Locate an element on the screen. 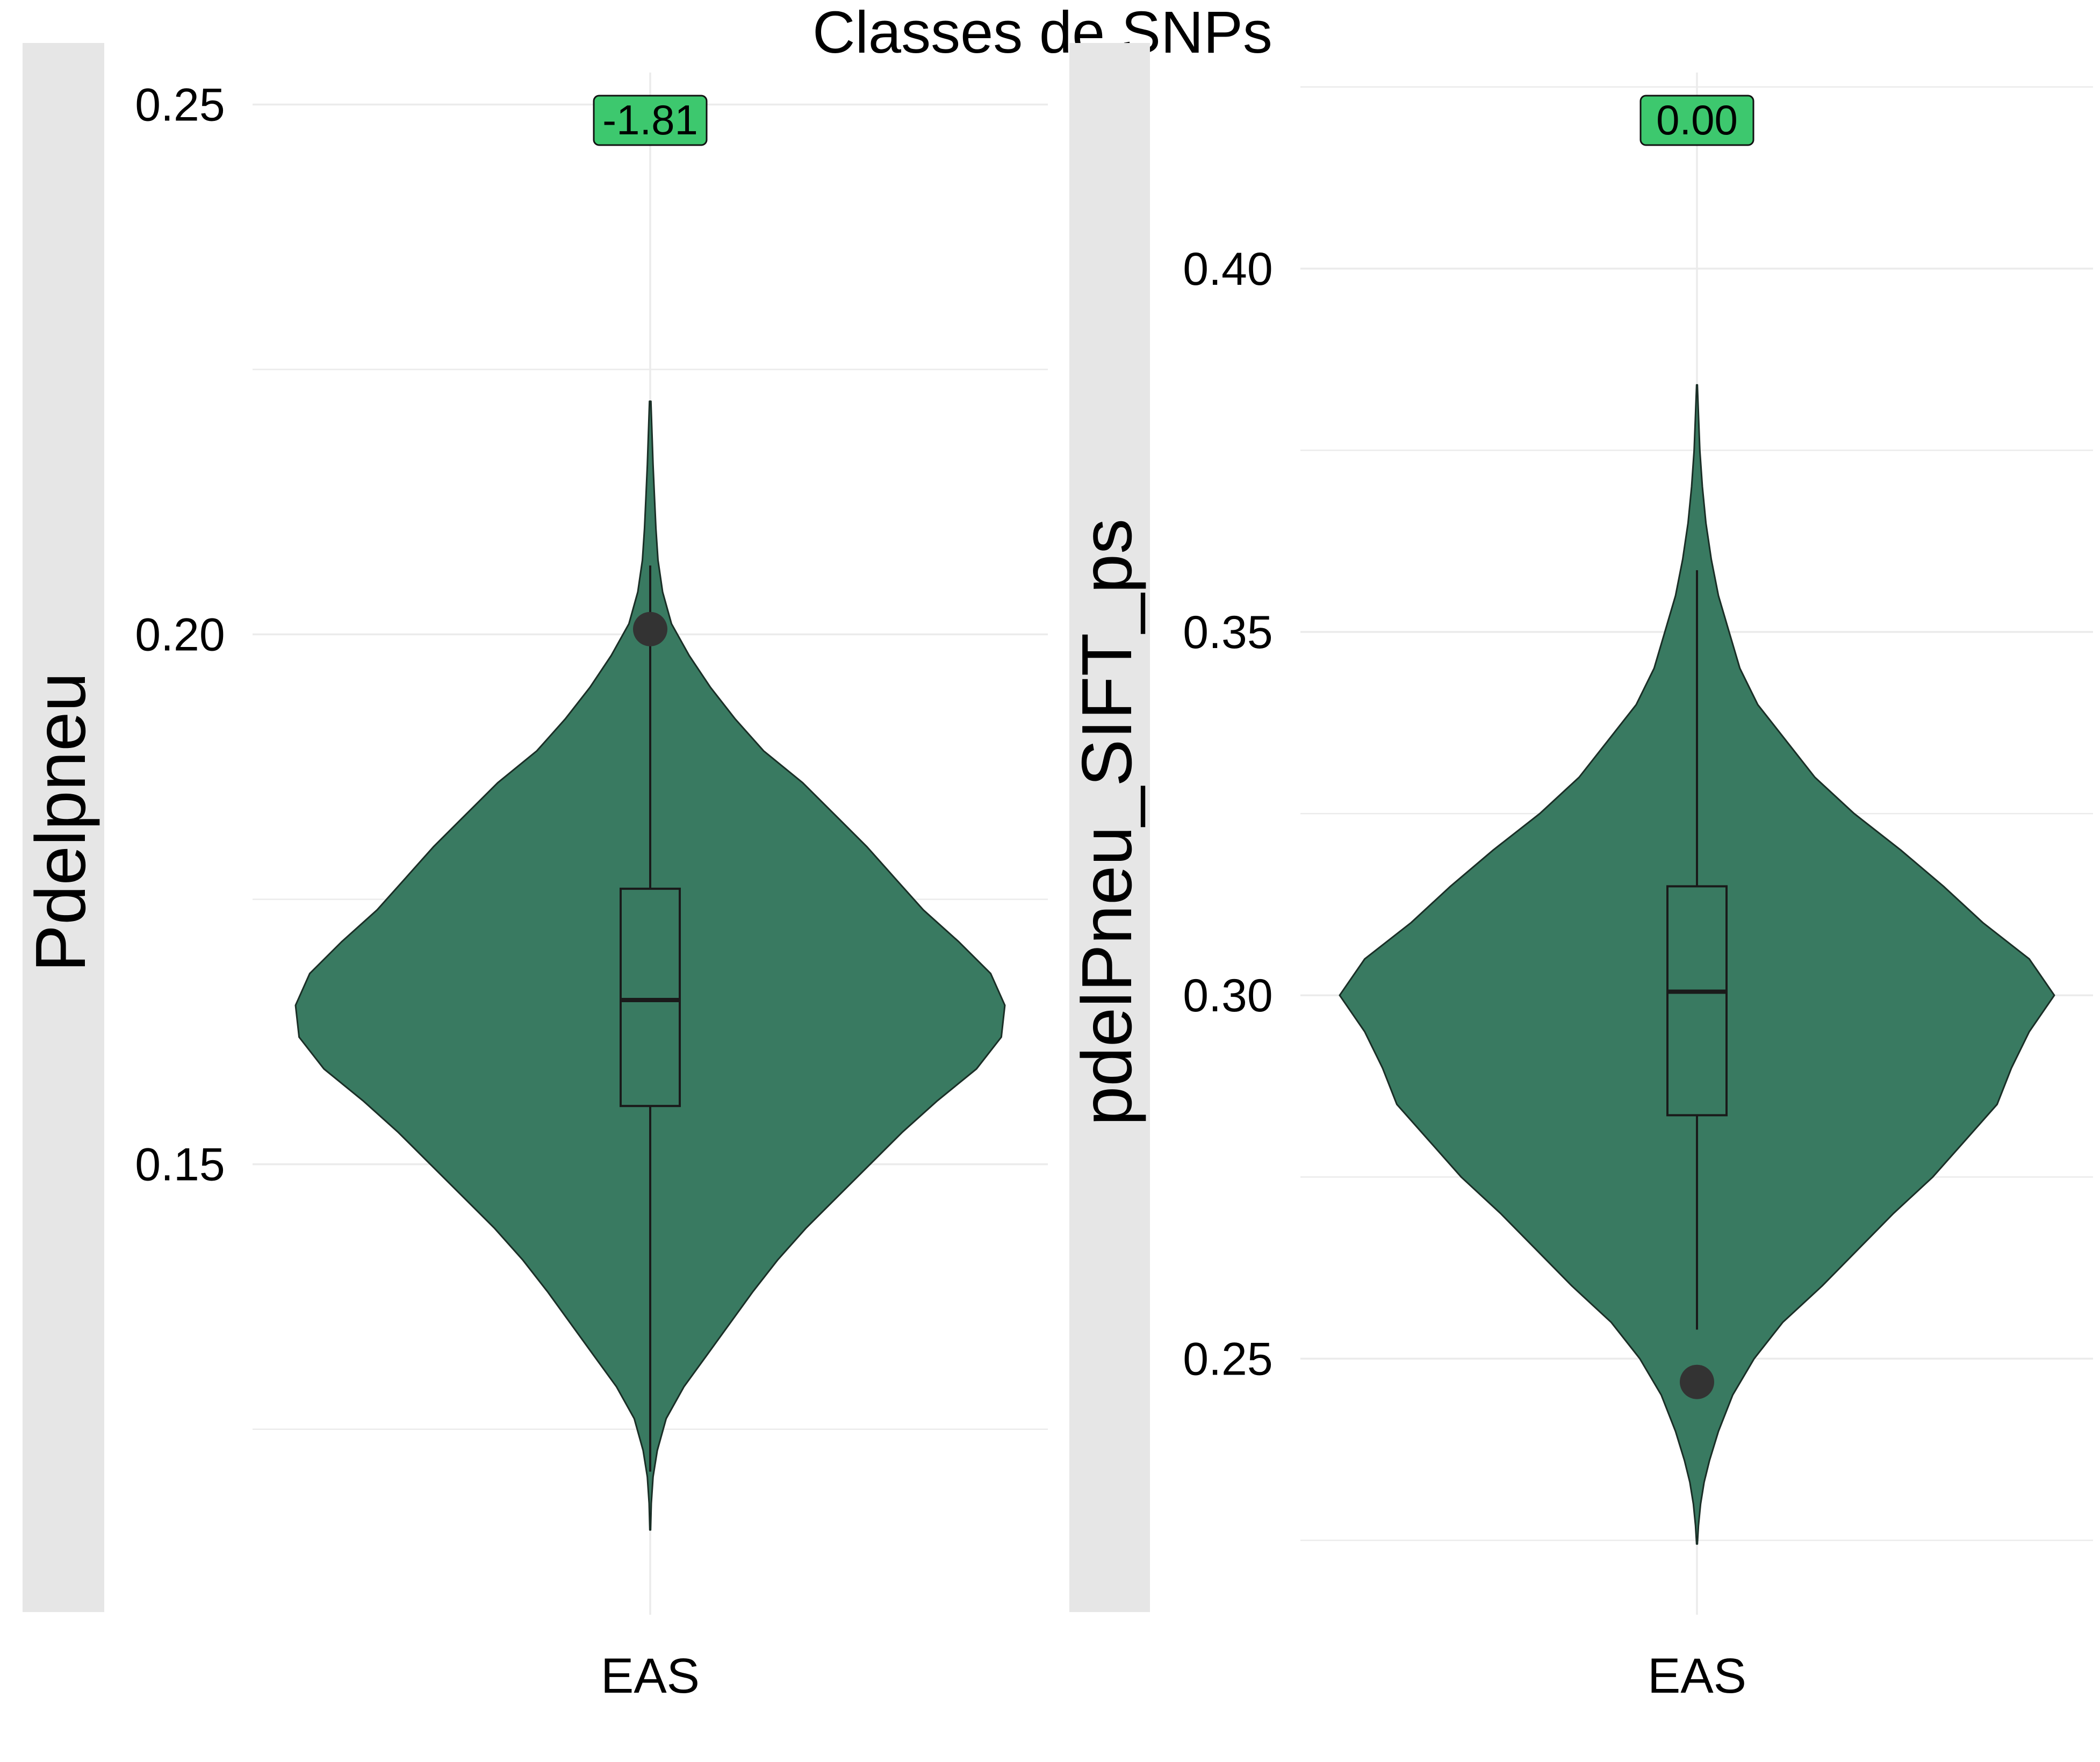  annotation-label: 0.00 is located at coordinates (1697, 120).